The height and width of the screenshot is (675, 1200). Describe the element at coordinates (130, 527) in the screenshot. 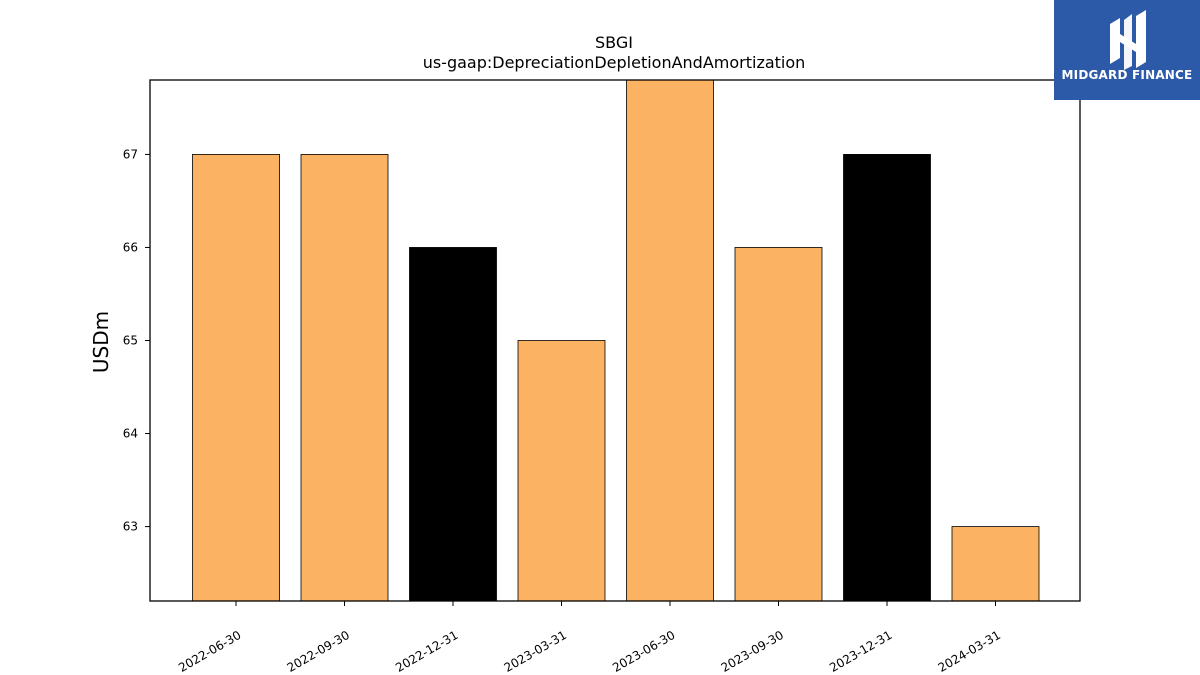

I see `y-tick-label: 63` at that location.